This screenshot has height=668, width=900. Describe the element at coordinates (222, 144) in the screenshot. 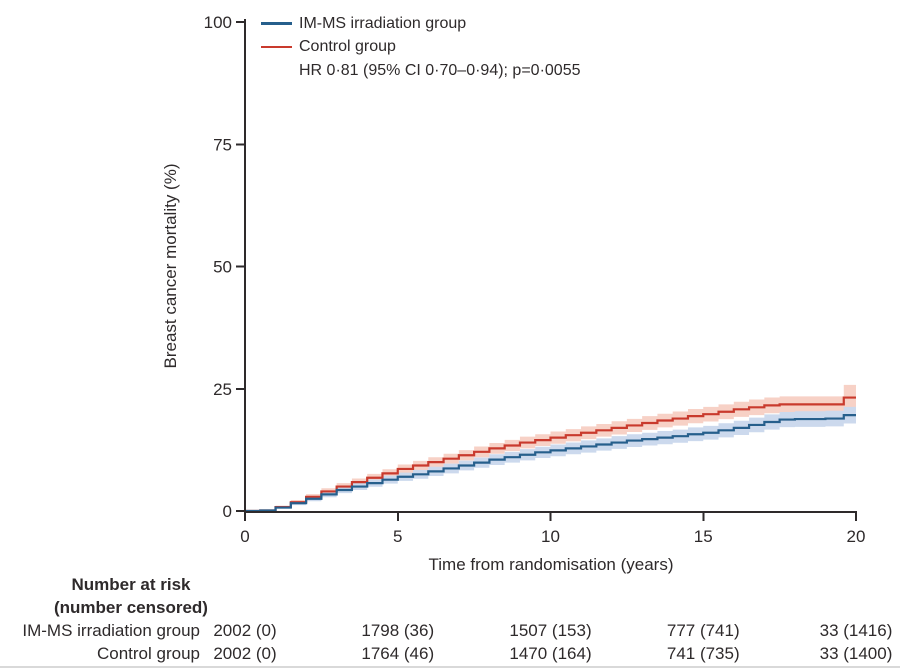

I see `y-tick-label: 75` at that location.